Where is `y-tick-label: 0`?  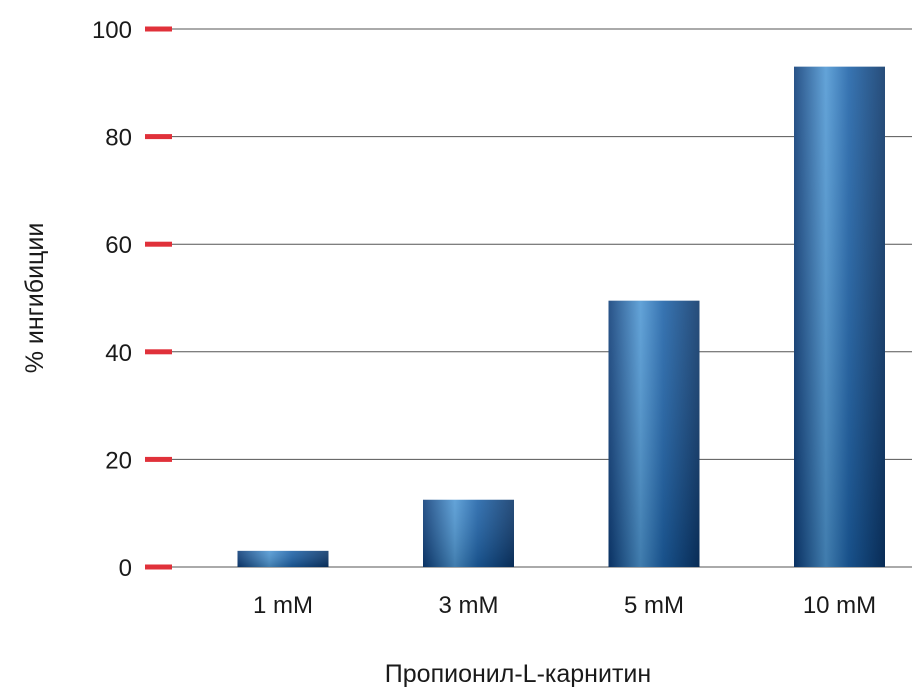
y-tick-label: 0 is located at coordinates (125, 568).